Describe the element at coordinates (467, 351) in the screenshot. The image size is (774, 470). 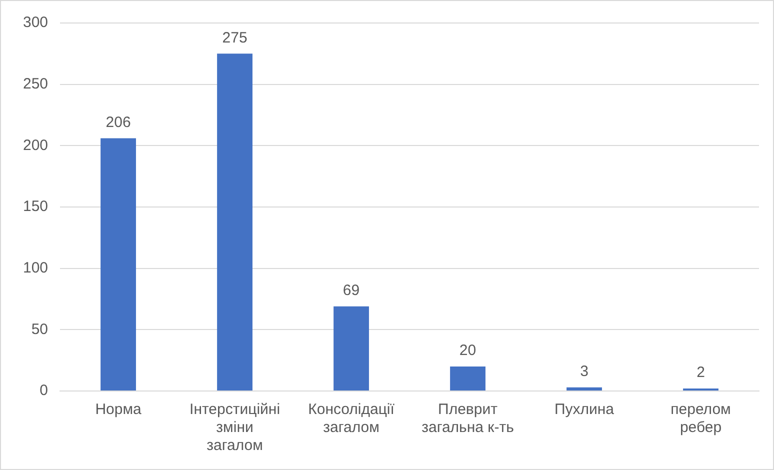
I see `data-label: 20` at that location.